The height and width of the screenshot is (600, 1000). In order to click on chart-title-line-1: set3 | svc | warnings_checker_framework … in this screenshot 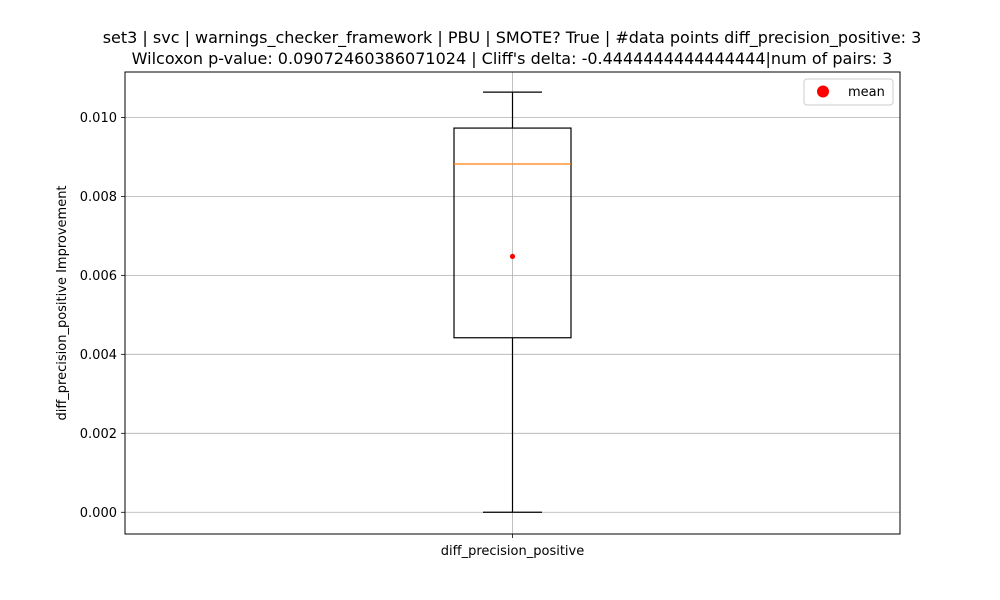, I will do `click(512, 38)`.